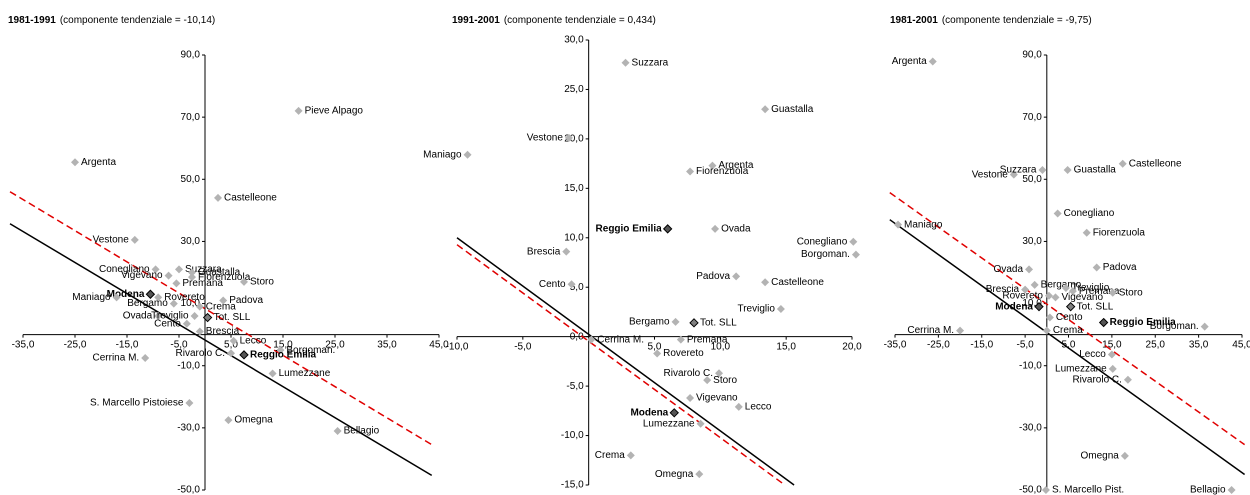  What do you see at coordinates (111, 240) in the screenshot?
I see `point-label: Vestone` at bounding box center [111, 240].